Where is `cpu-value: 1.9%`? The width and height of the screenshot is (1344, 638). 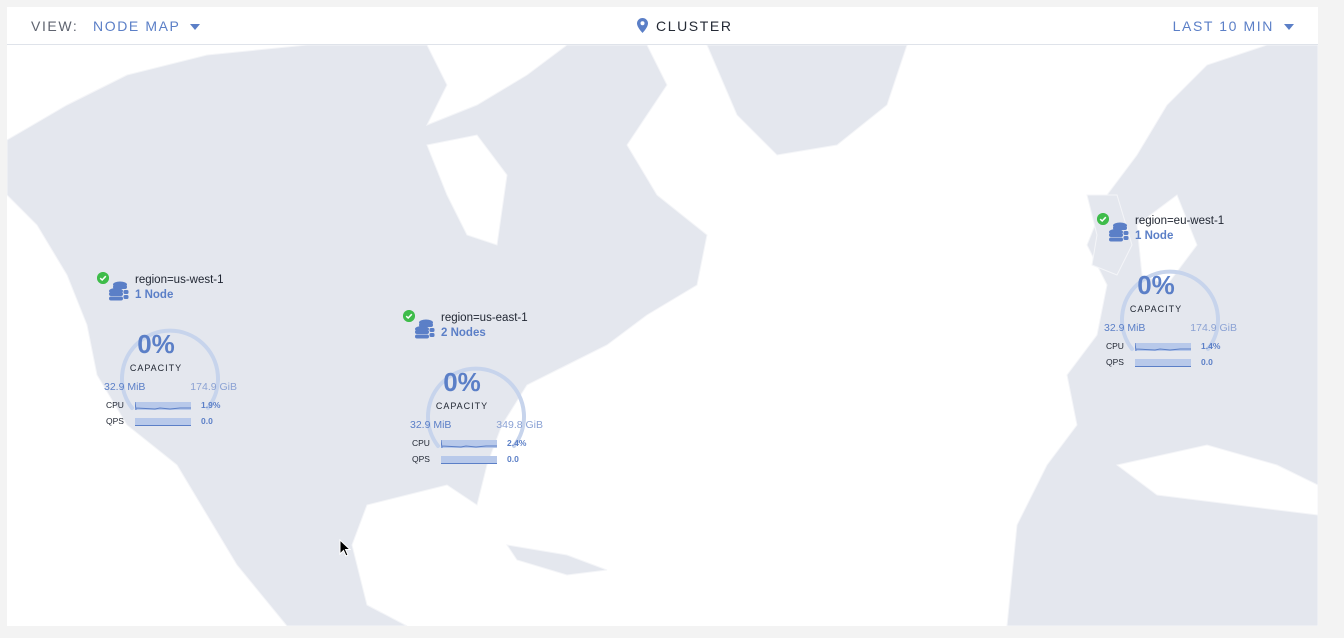 cpu-value: 1.9% is located at coordinates (211, 405).